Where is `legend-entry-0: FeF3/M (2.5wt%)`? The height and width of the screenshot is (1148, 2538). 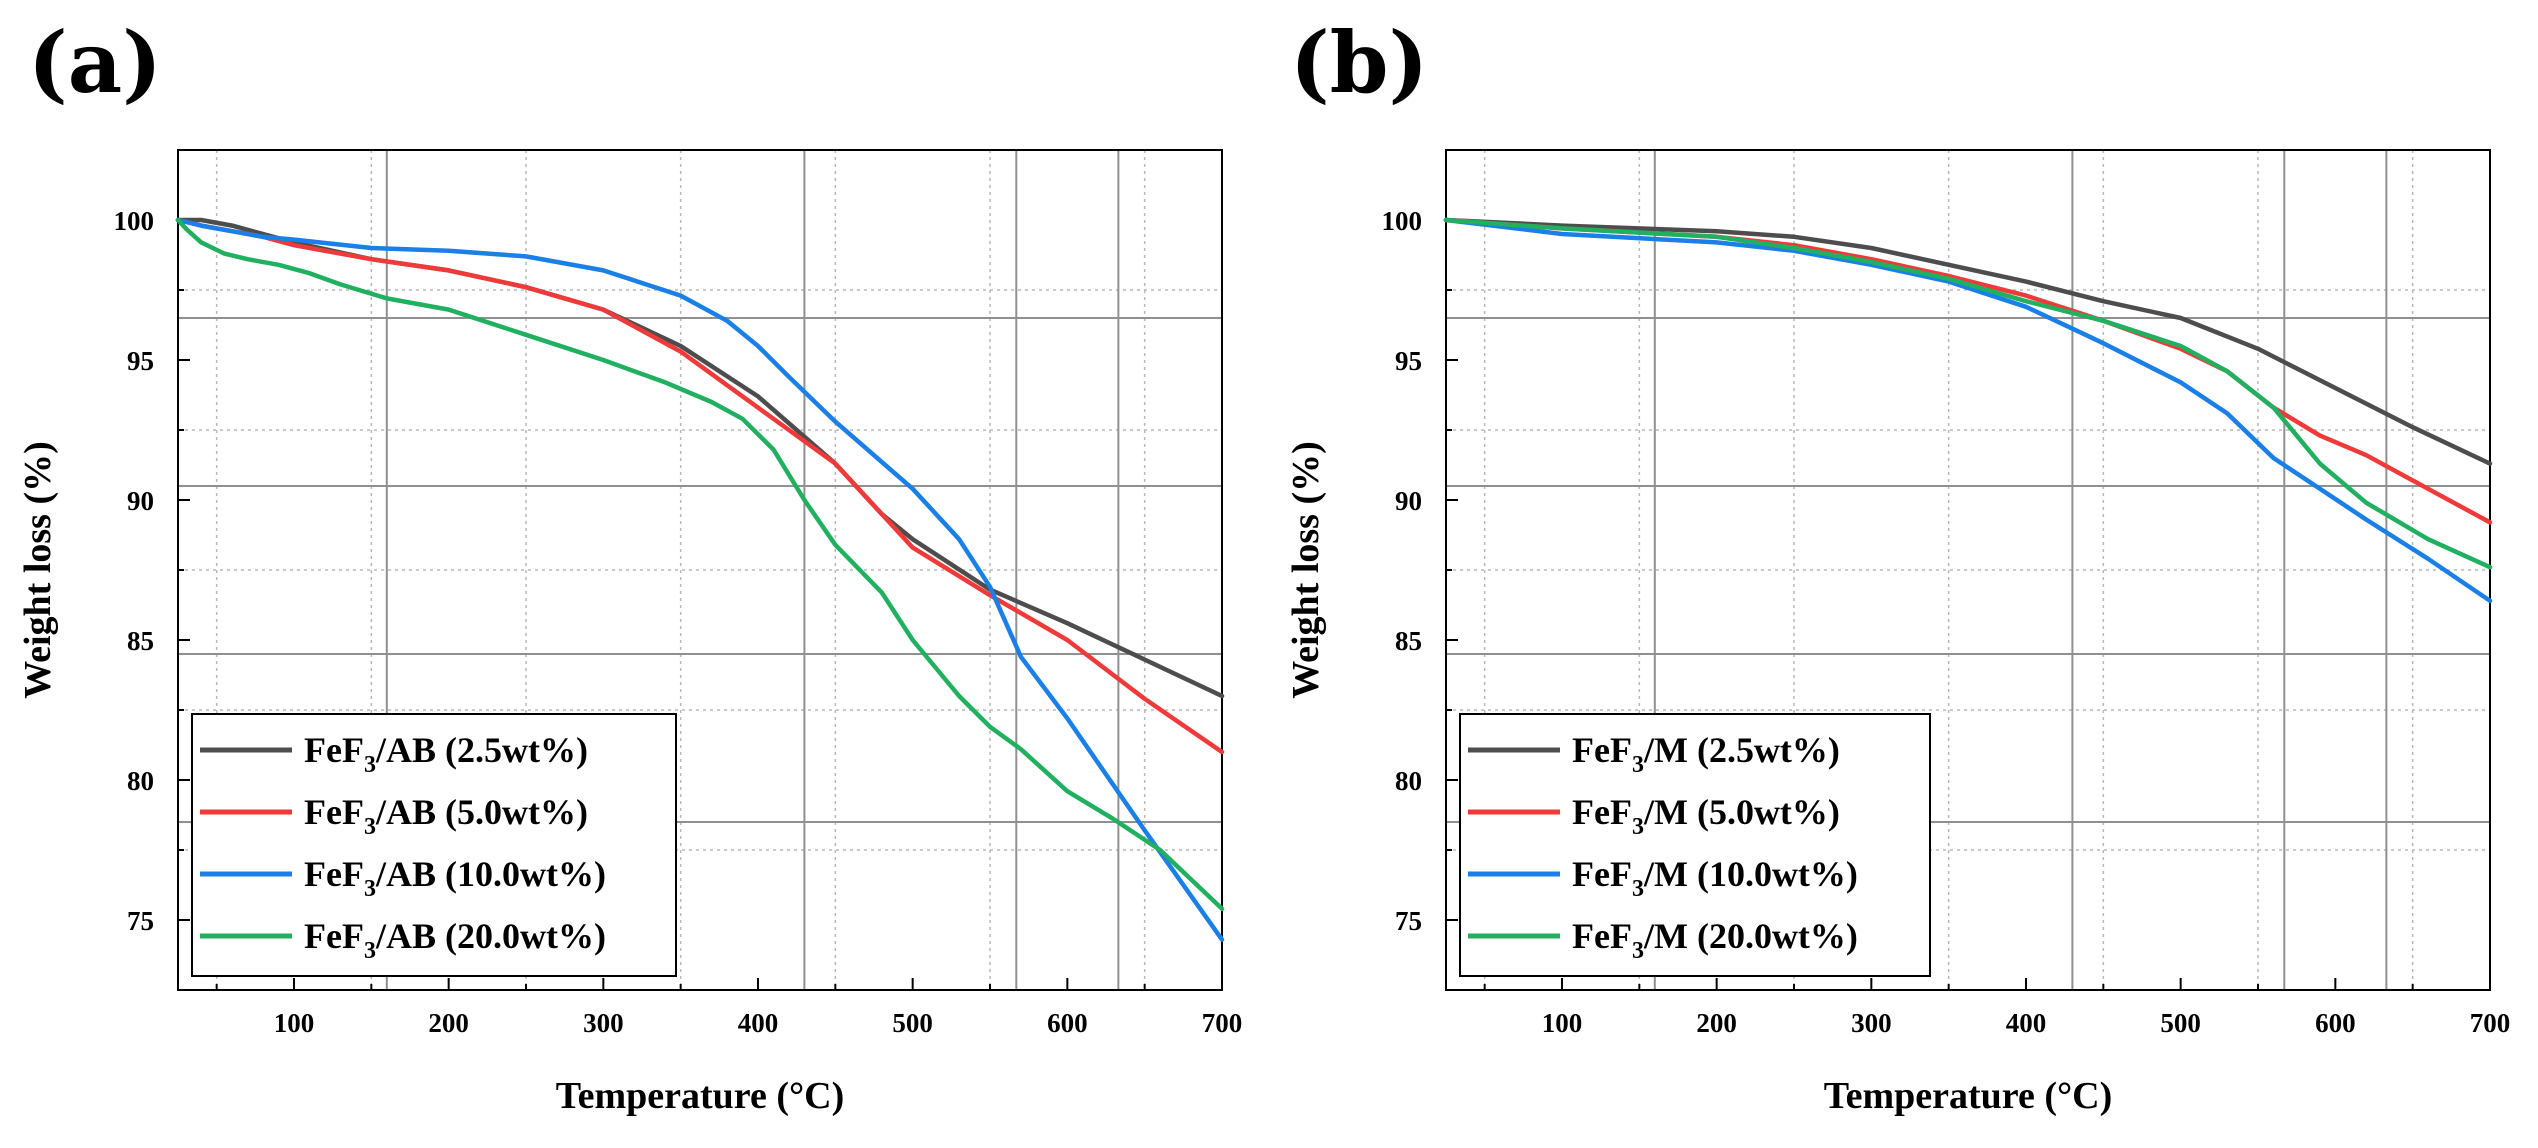
legend-entry-0: FeF3/M (2.5wt%) is located at coordinates (1706, 754).